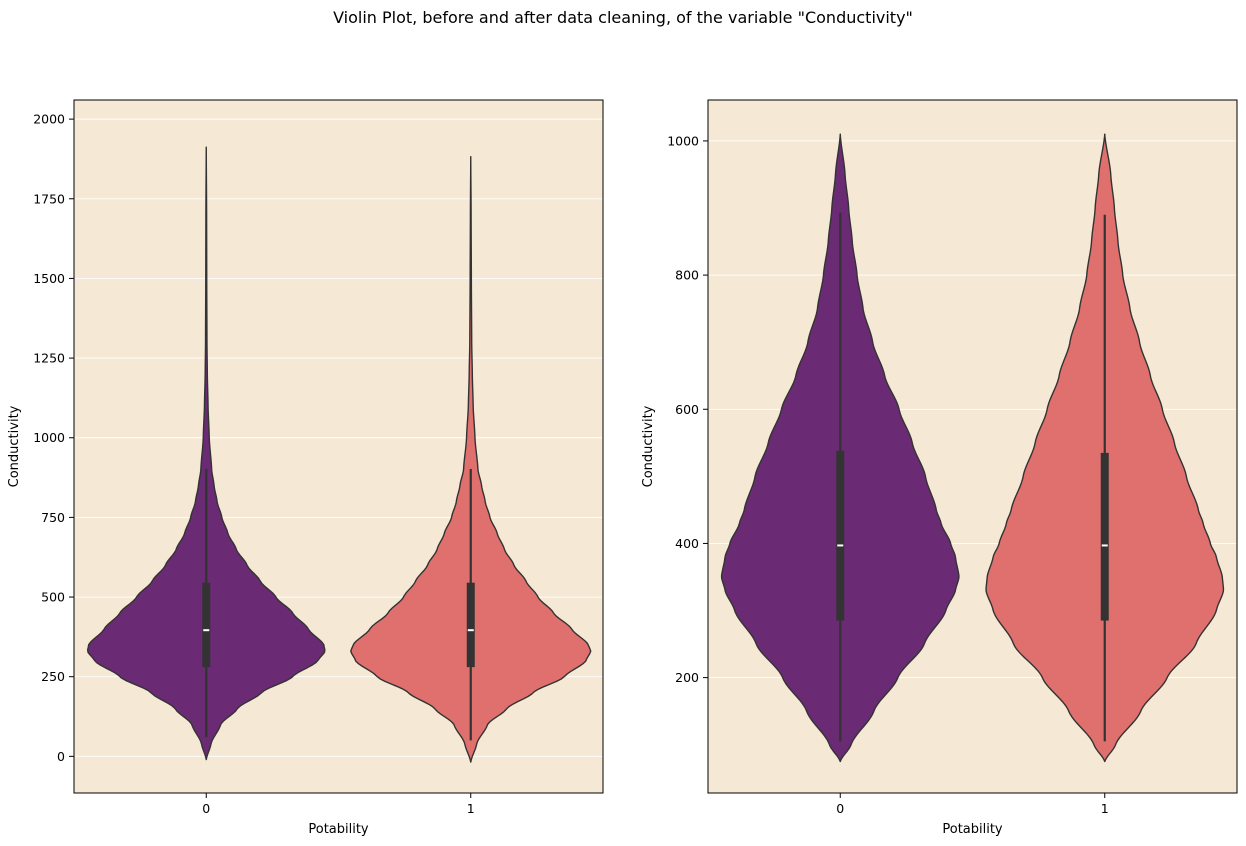 The width and height of the screenshot is (1246, 846). What do you see at coordinates (61, 756) in the screenshot?
I see `y-tick-label: 0` at bounding box center [61, 756].